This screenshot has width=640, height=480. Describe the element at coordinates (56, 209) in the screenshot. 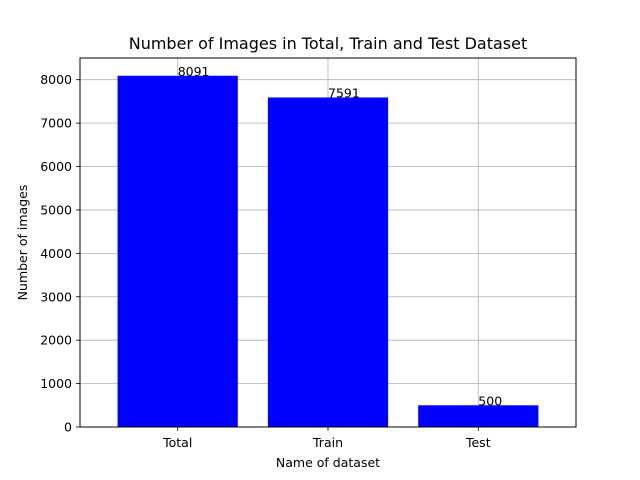

I see `y-tick-label: 5000` at that location.